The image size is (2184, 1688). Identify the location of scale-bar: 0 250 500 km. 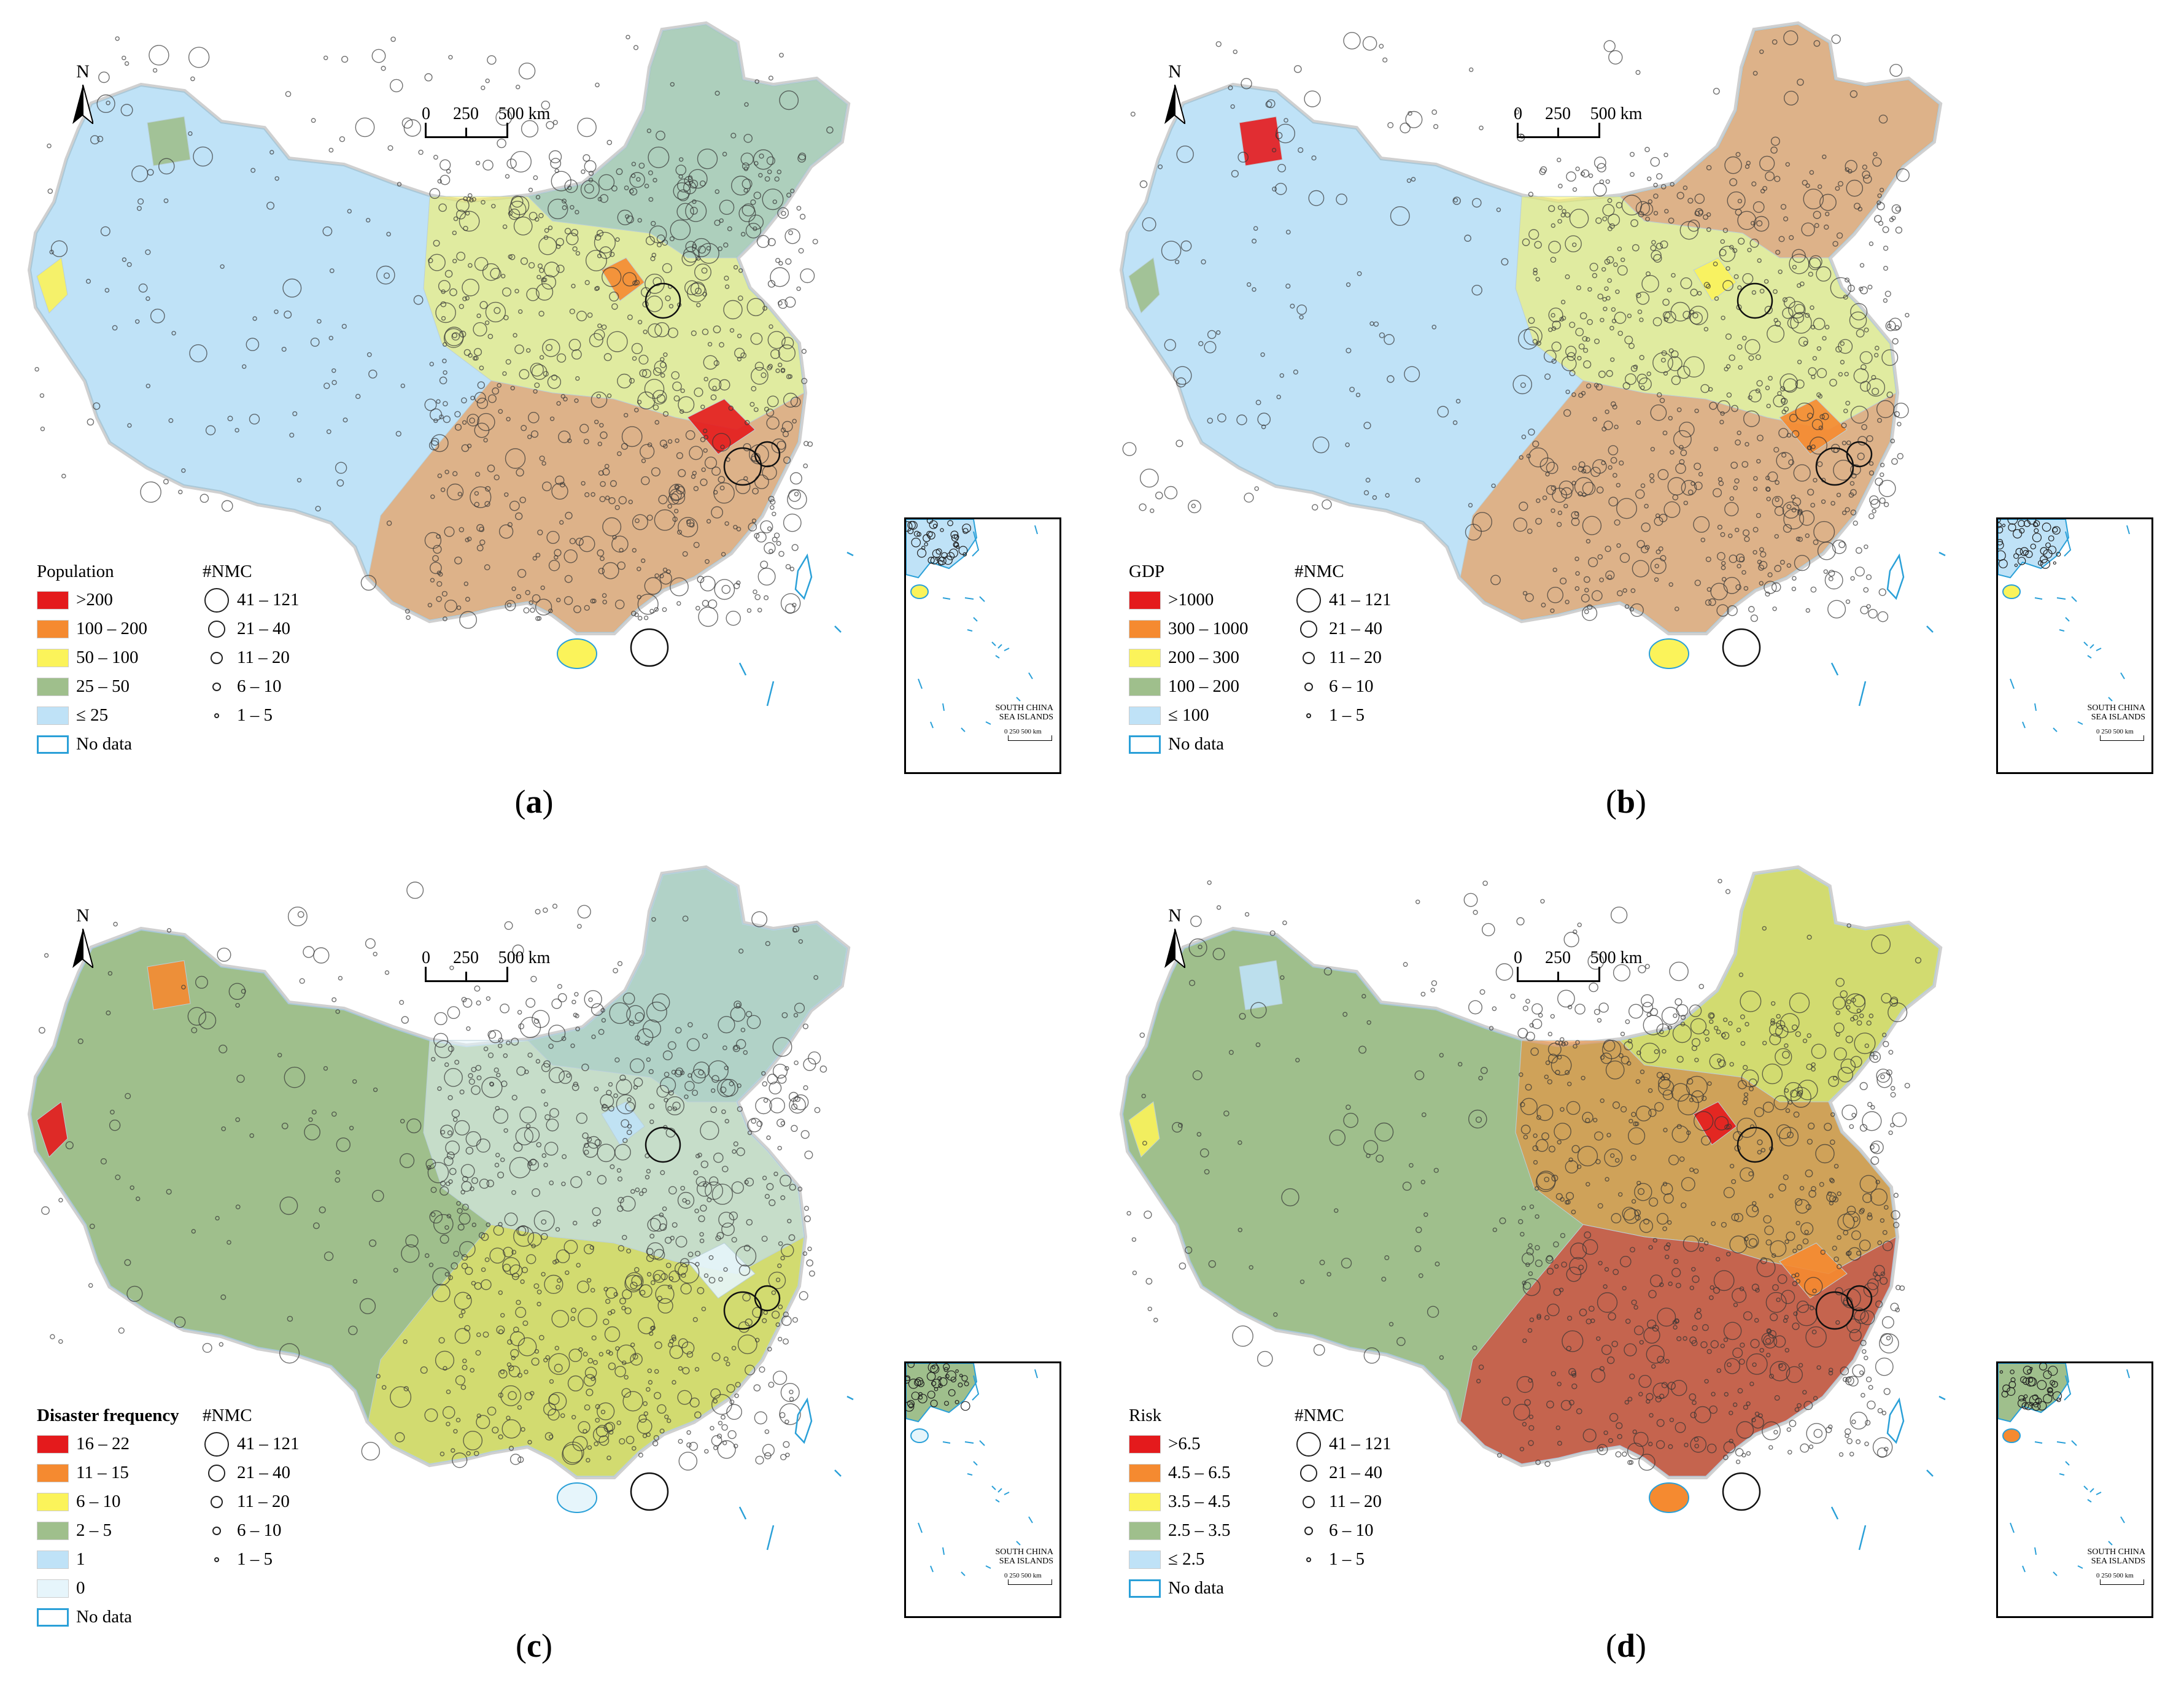
(500, 121).